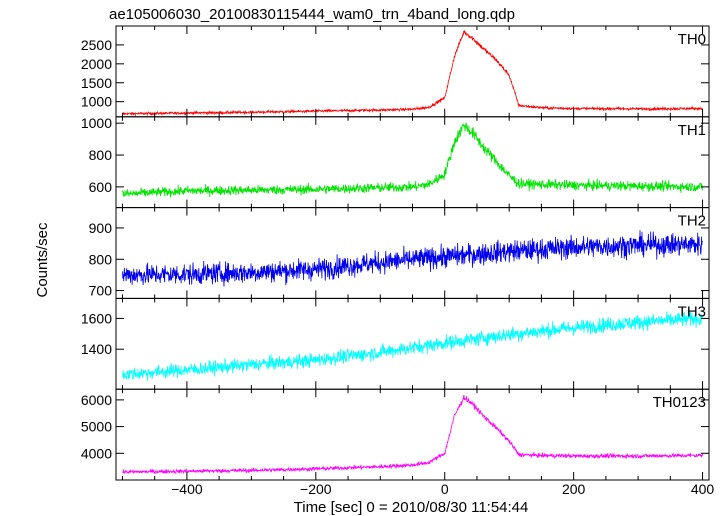 This screenshot has height=516, width=723. I want to click on panel-frame-th2, so click(412, 253).